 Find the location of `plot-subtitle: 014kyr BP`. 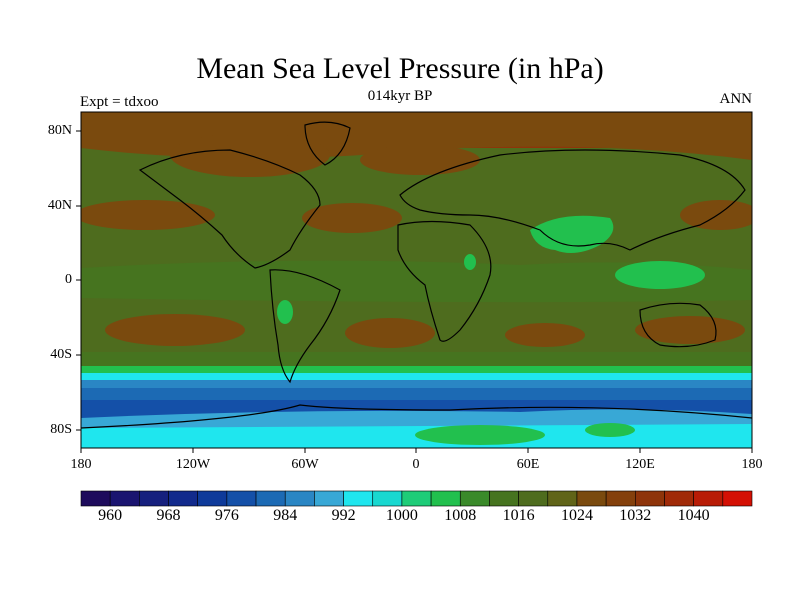

plot-subtitle: 014kyr BP is located at coordinates (400, 96).